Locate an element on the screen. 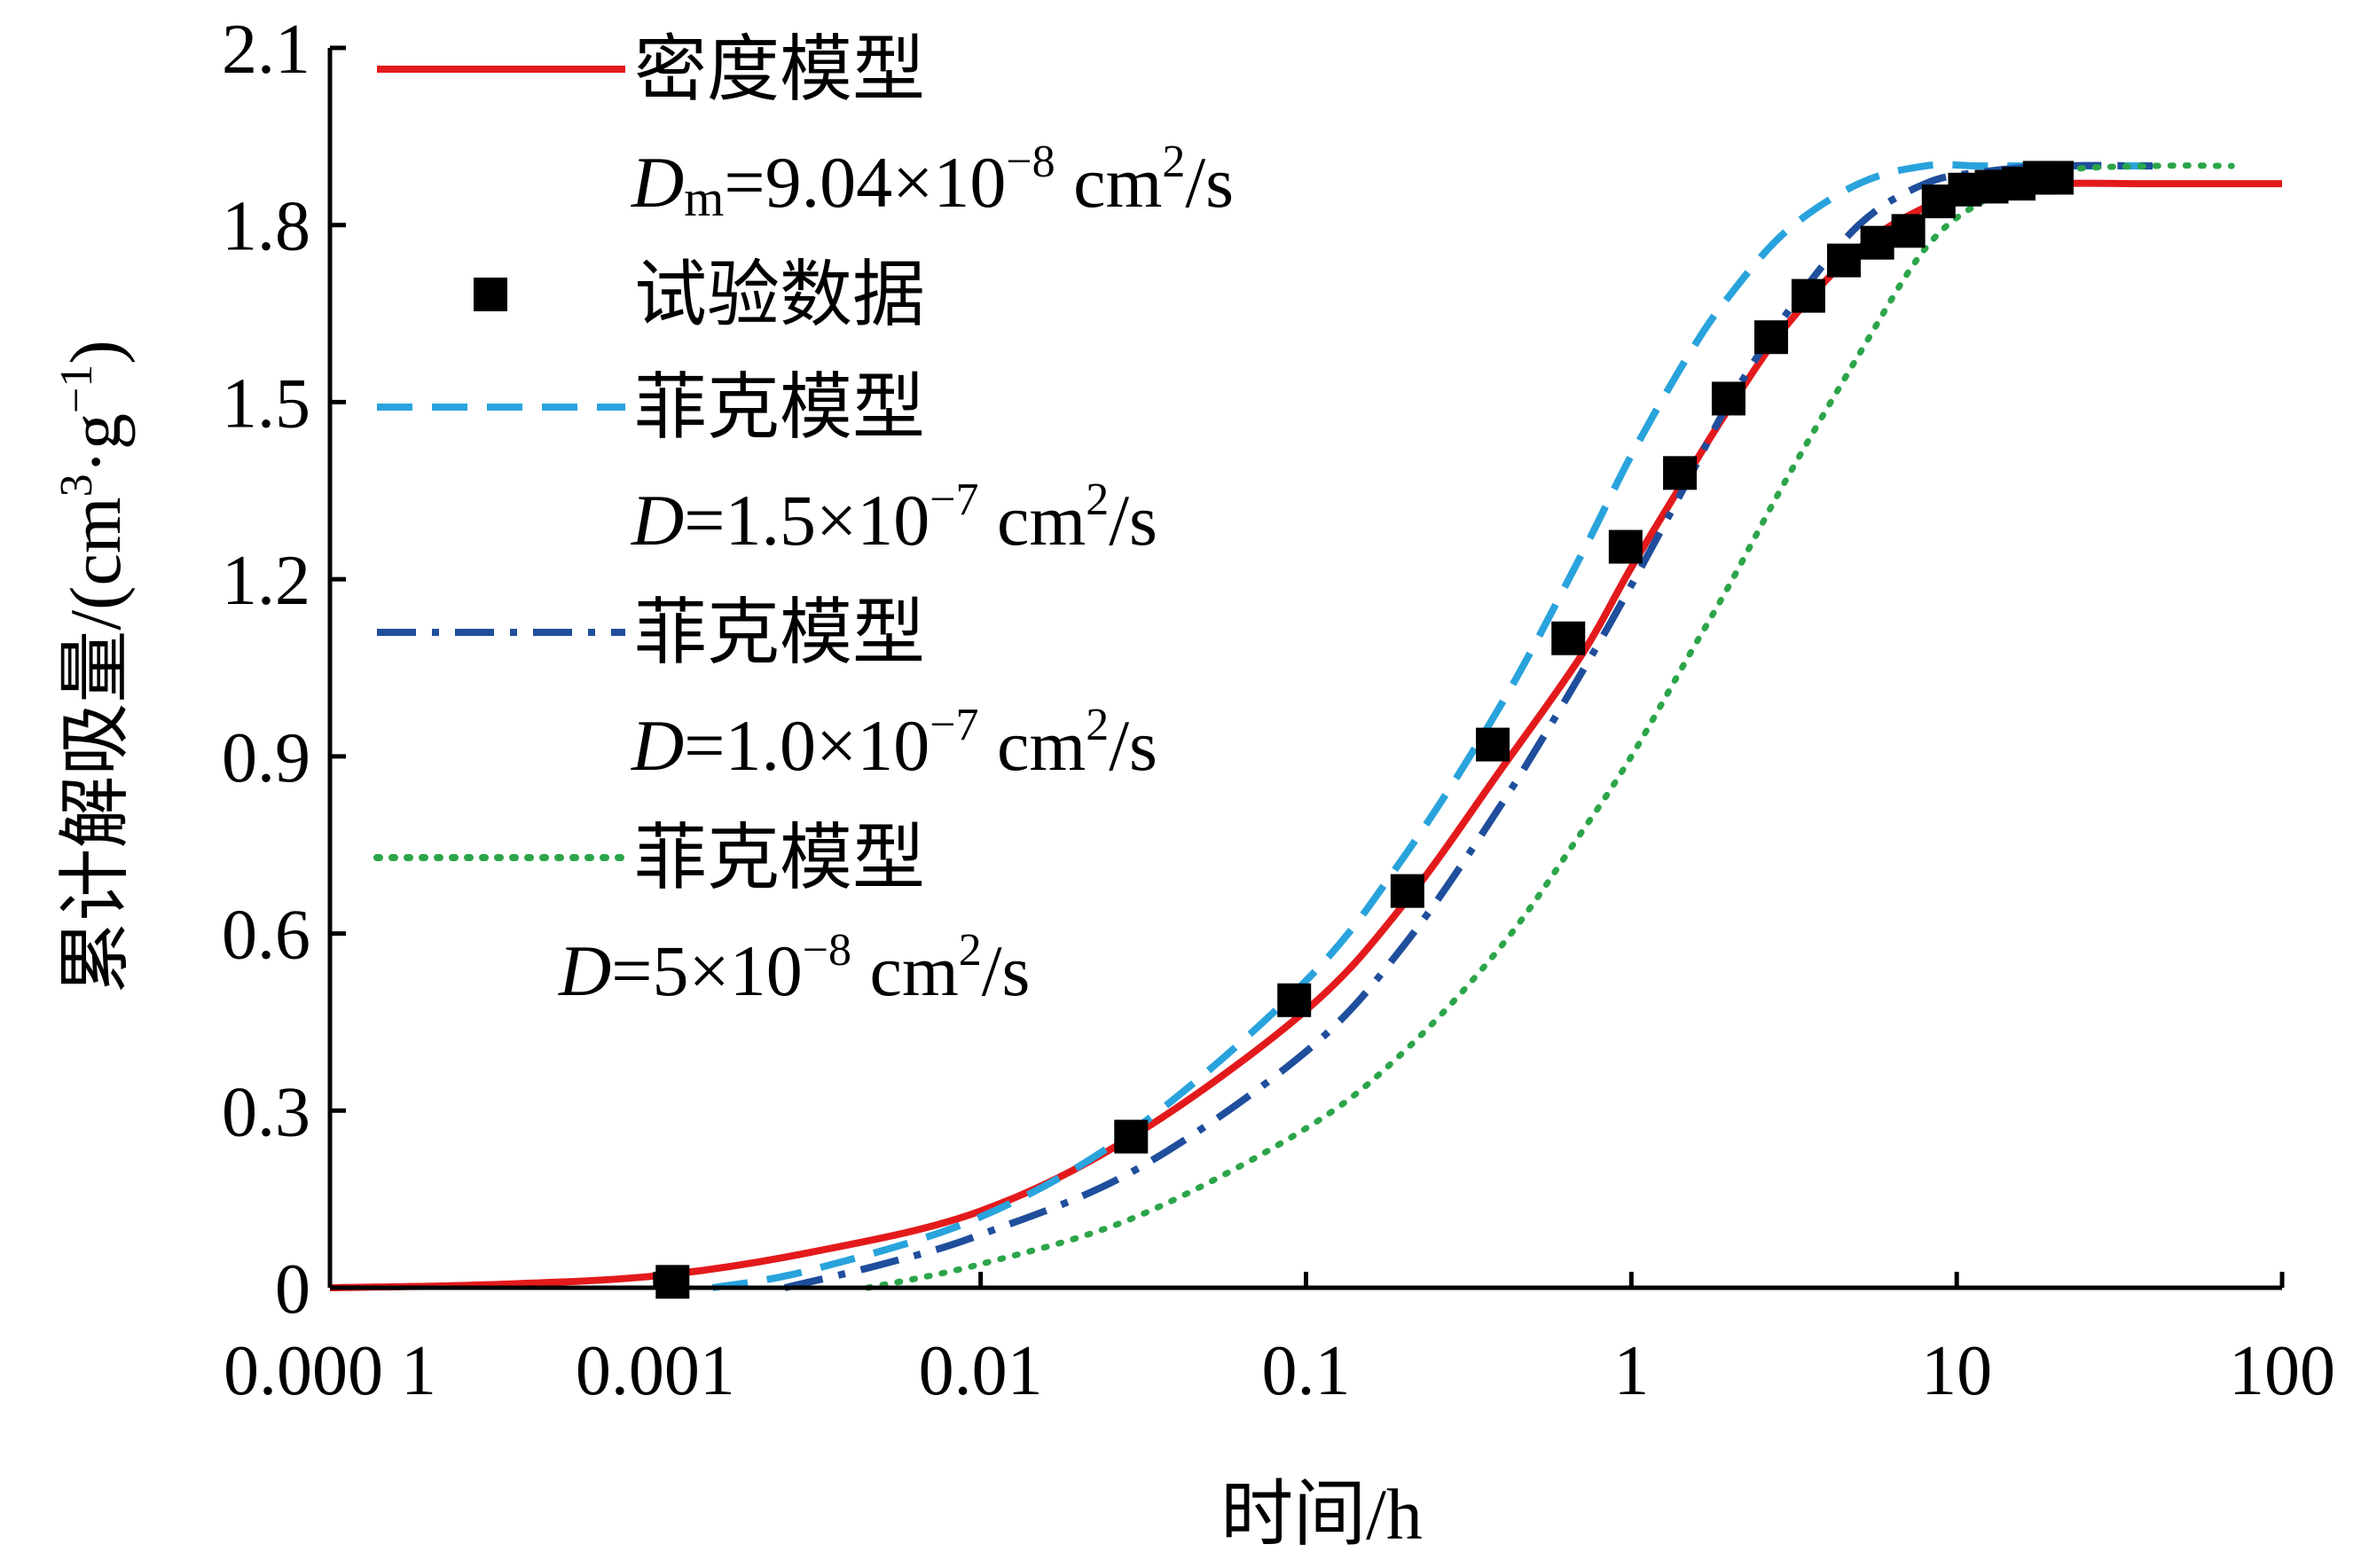 The width and height of the screenshot is (2369, 1568). y-axis-title-mid: ·g is located at coordinates (95, 443).